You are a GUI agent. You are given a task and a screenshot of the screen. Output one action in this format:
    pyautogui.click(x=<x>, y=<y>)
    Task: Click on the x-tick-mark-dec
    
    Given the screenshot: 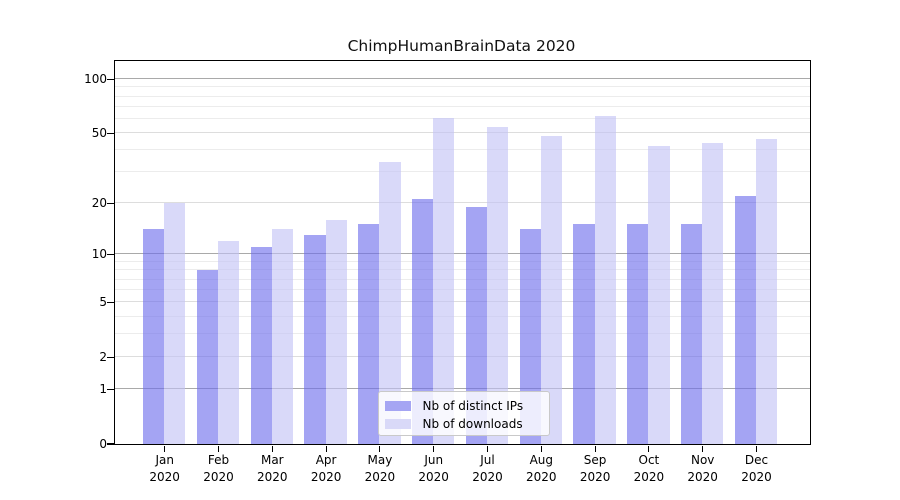 What is the action you would take?
    pyautogui.click(x=756, y=448)
    